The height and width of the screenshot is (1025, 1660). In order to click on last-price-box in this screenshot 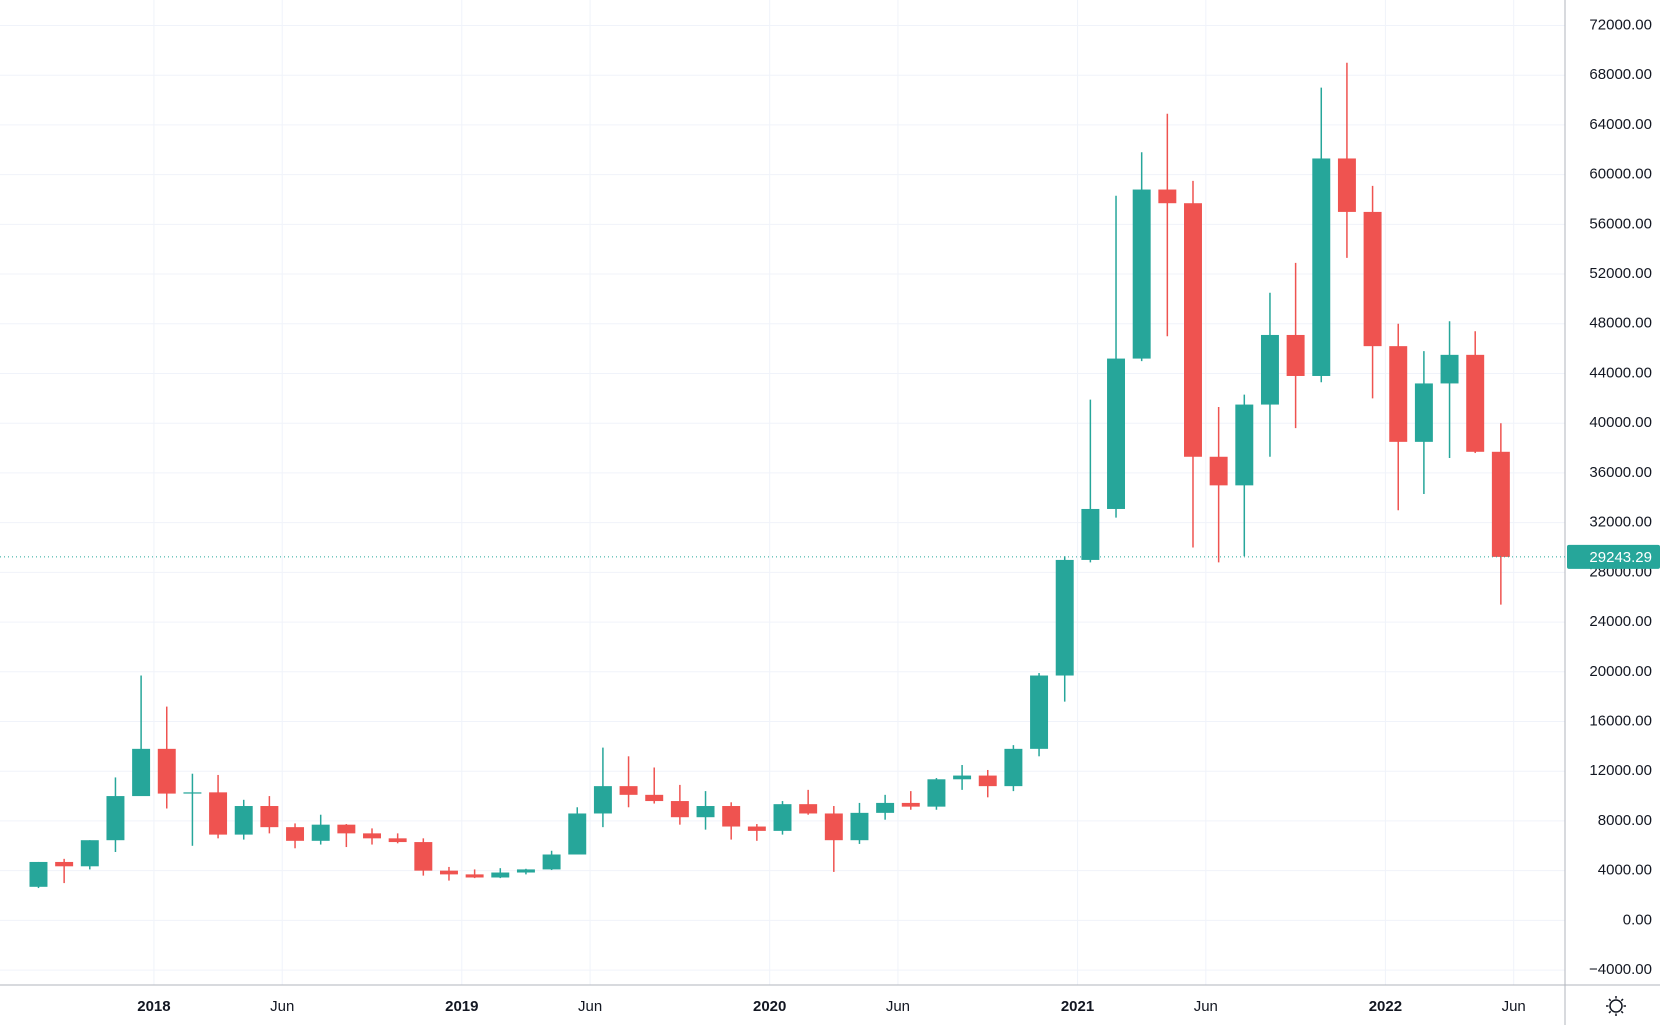, I will do `click(1613, 556)`.